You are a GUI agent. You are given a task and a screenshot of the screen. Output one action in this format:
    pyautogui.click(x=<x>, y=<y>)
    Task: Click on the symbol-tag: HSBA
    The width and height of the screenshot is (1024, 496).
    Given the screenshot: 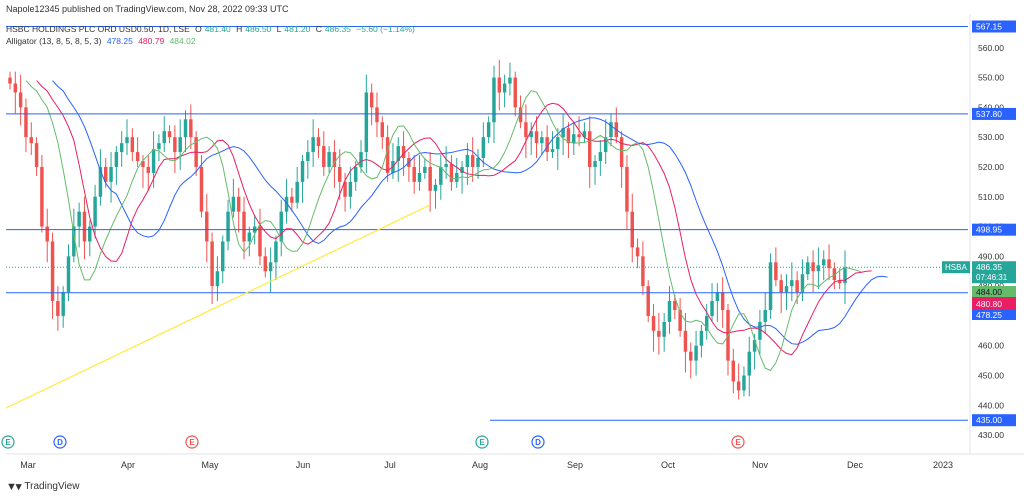 What is the action you would take?
    pyautogui.click(x=956, y=267)
    